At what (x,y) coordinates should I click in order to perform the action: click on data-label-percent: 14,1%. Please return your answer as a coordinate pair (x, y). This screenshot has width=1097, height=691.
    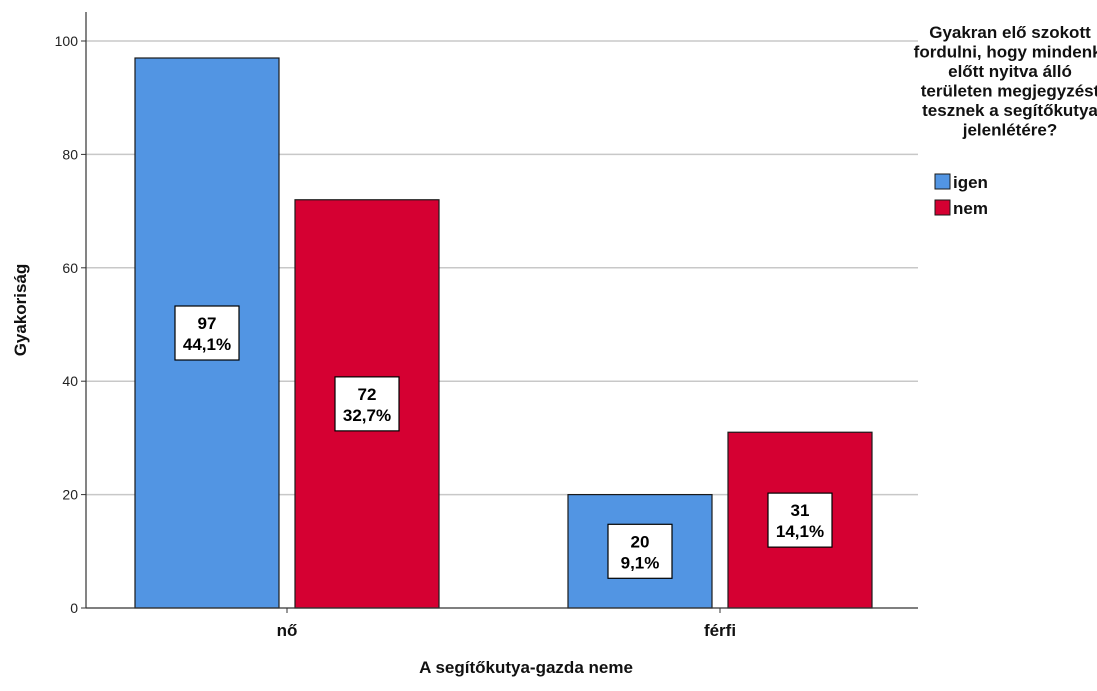
    Looking at the image, I should click on (800, 531).